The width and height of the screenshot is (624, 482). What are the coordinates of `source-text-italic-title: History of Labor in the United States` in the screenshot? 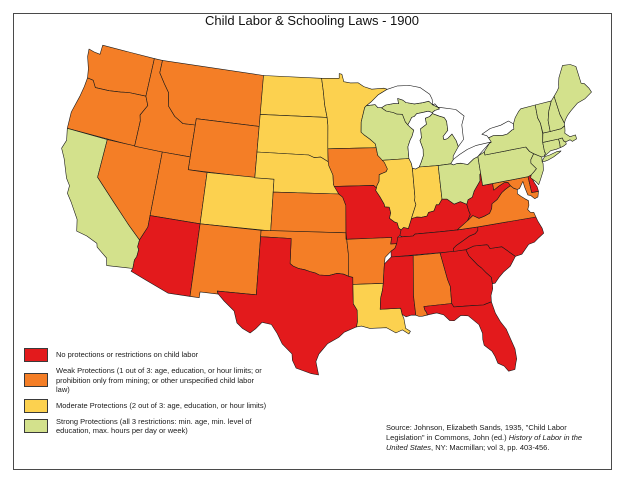 It's located at (484, 442).